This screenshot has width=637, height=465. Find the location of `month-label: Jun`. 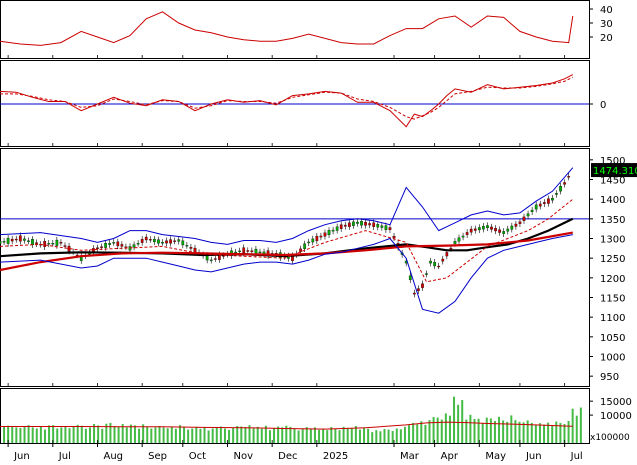

month-label: Jun is located at coordinates (533, 456).